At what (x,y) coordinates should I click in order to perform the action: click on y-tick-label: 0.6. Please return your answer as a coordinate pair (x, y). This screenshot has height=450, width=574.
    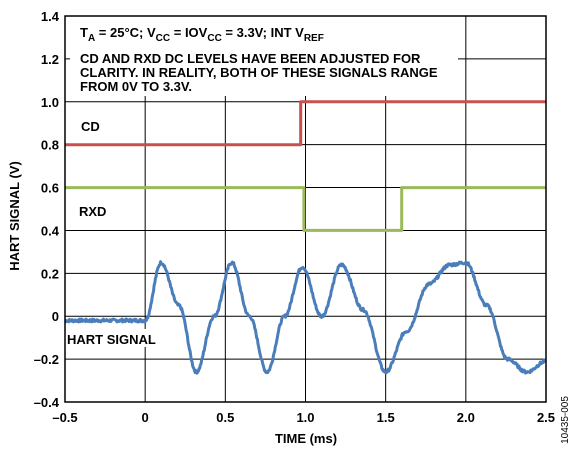
    Looking at the image, I should click on (50, 188).